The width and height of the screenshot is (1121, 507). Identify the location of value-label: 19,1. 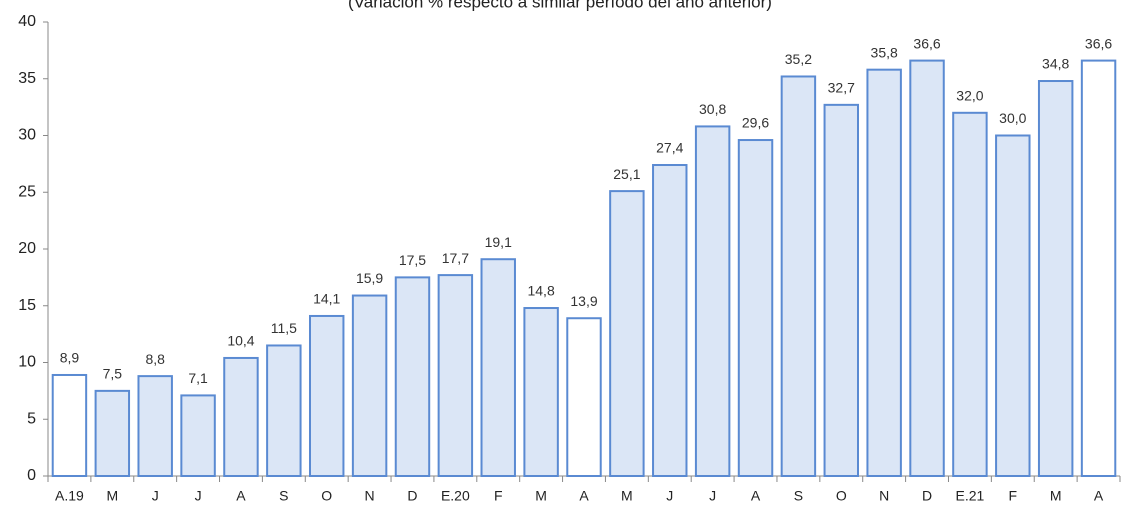
(498, 242).